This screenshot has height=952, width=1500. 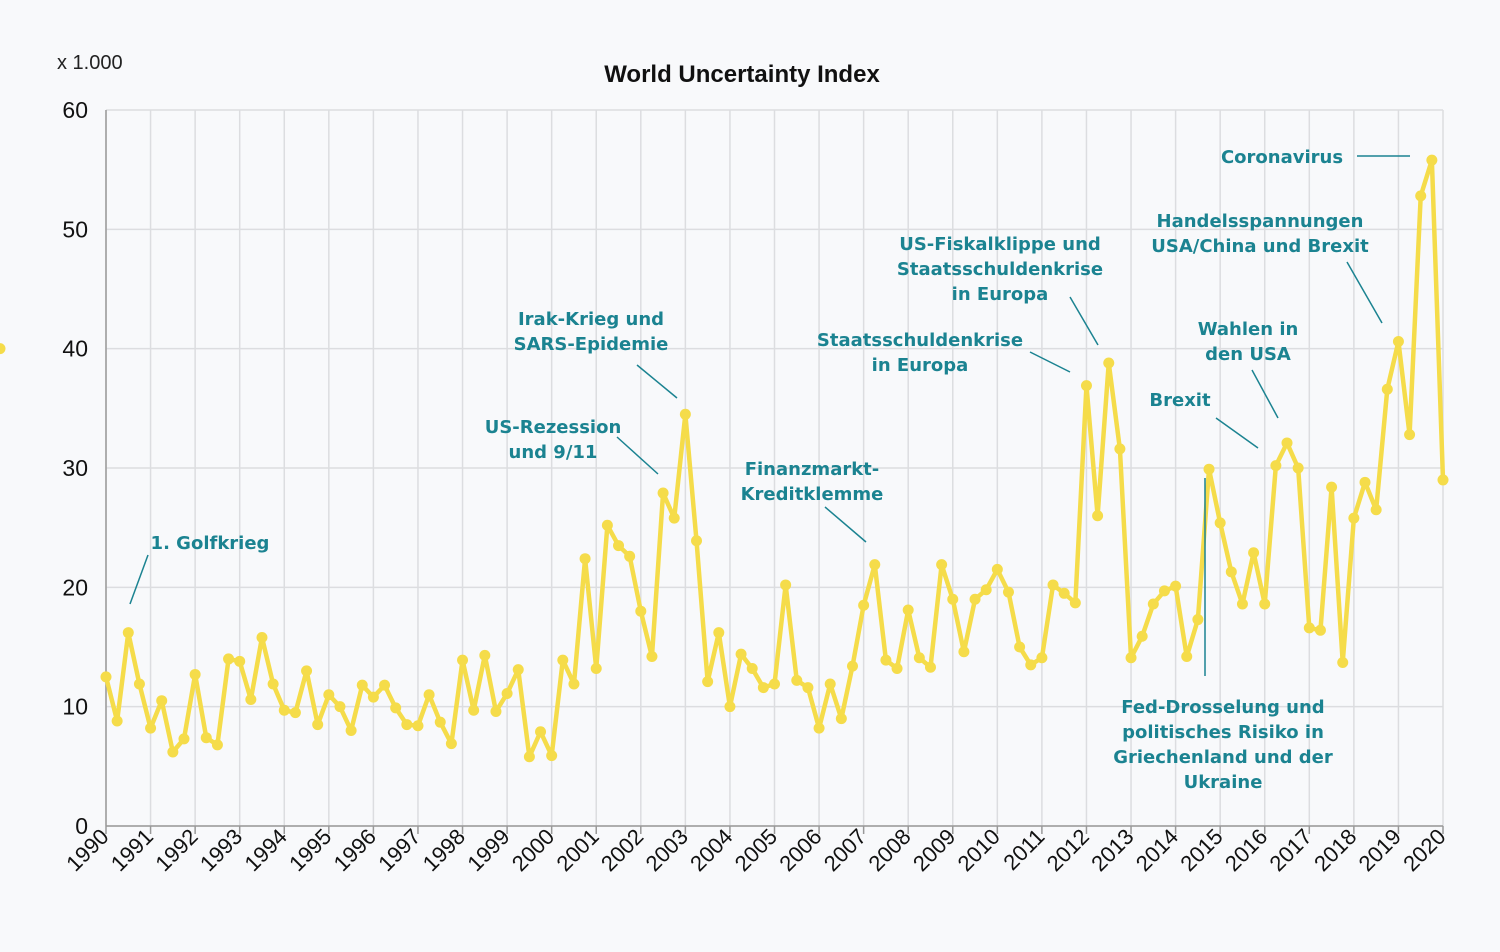 What do you see at coordinates (1223, 757) in the screenshot?
I see `annotation: Griechenland und der` at bounding box center [1223, 757].